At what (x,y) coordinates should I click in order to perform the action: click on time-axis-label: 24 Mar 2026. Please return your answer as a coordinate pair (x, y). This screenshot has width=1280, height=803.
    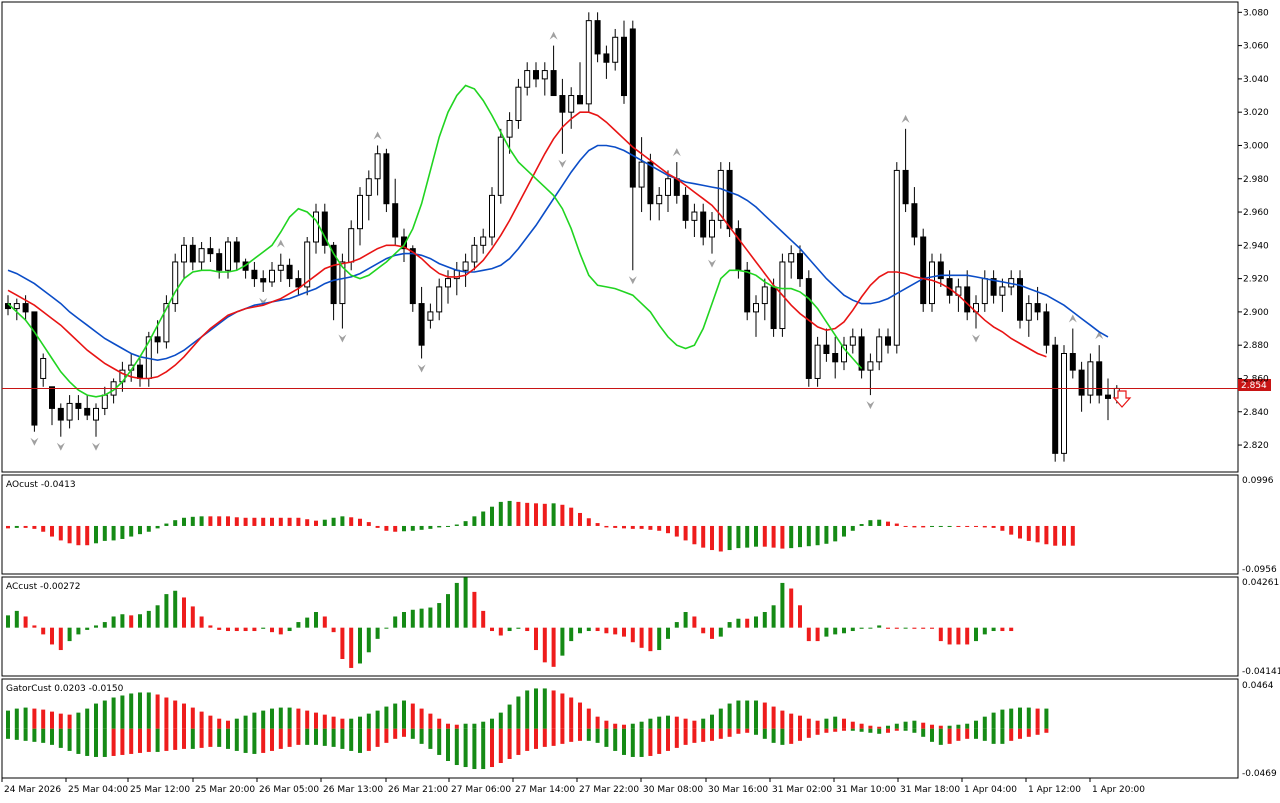
    Looking at the image, I should click on (32, 790).